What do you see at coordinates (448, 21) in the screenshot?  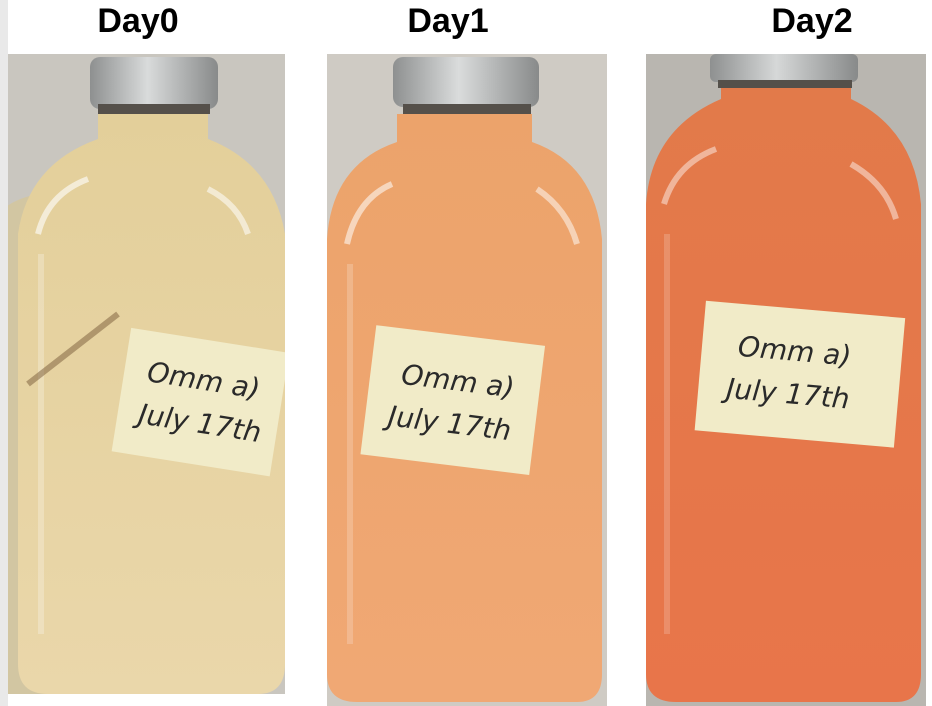 I see `panel-title-day1: Day1` at bounding box center [448, 21].